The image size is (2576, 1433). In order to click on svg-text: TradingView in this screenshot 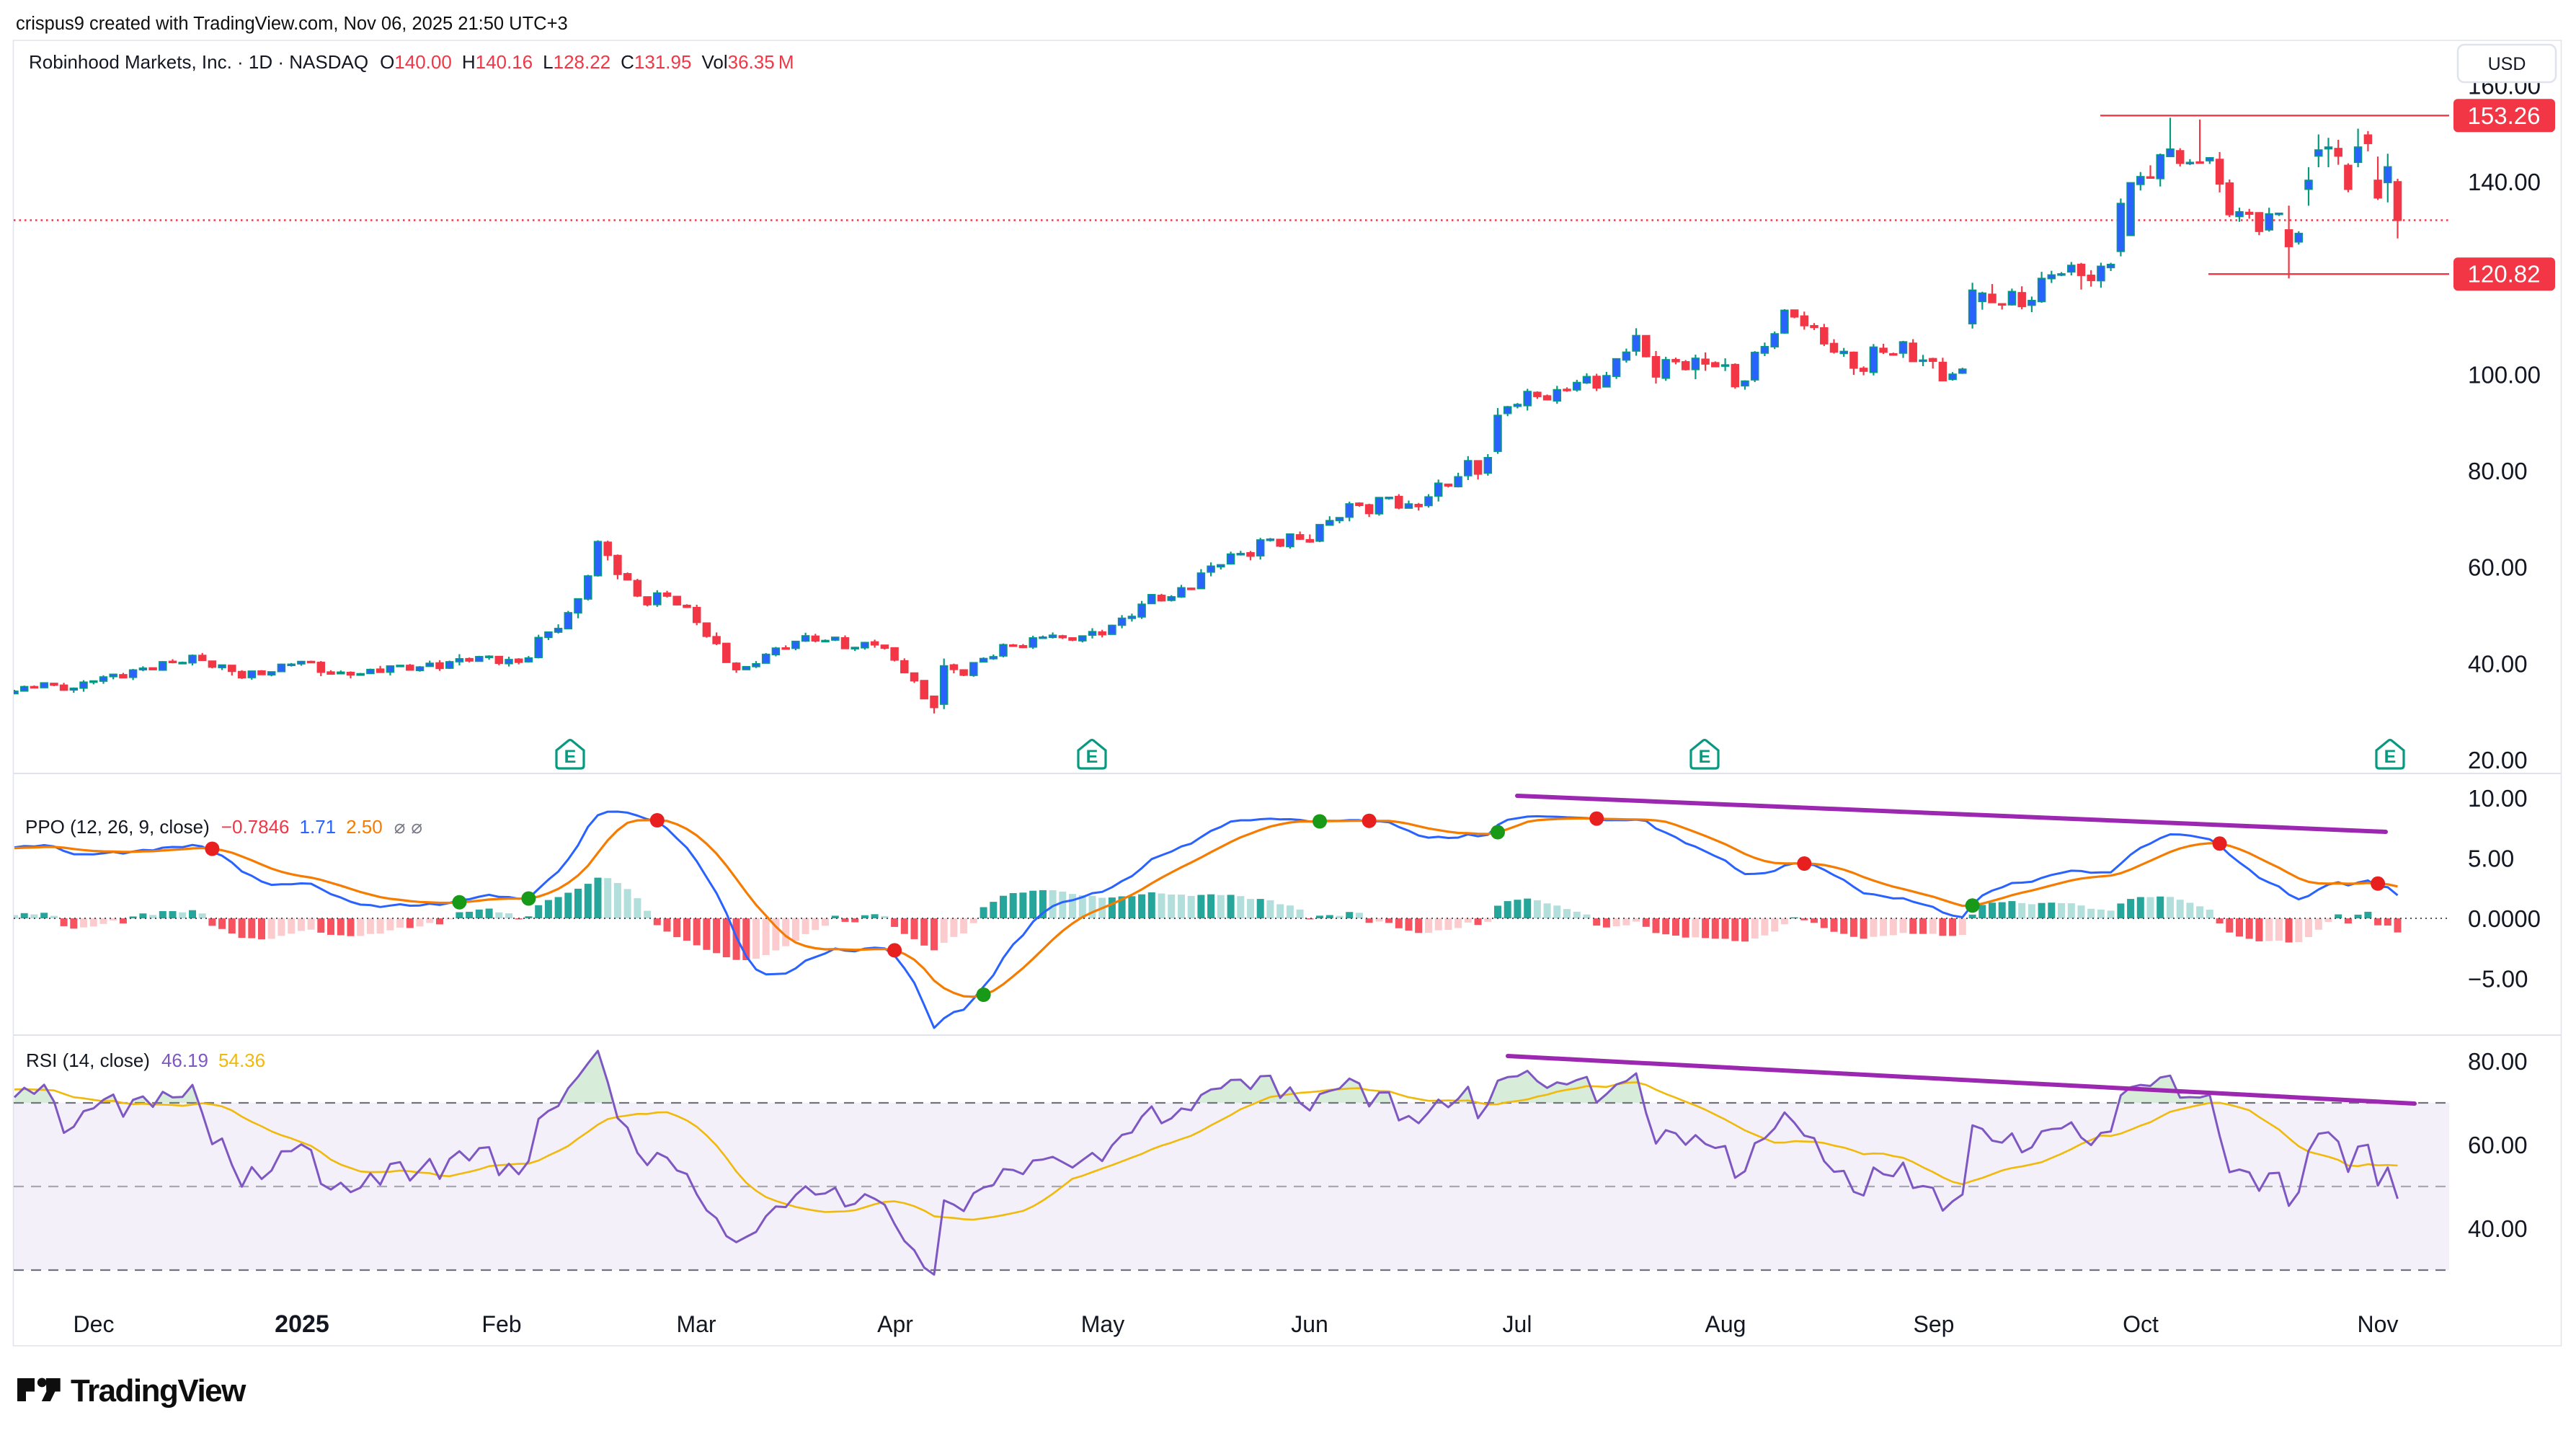, I will do `click(159, 1390)`.